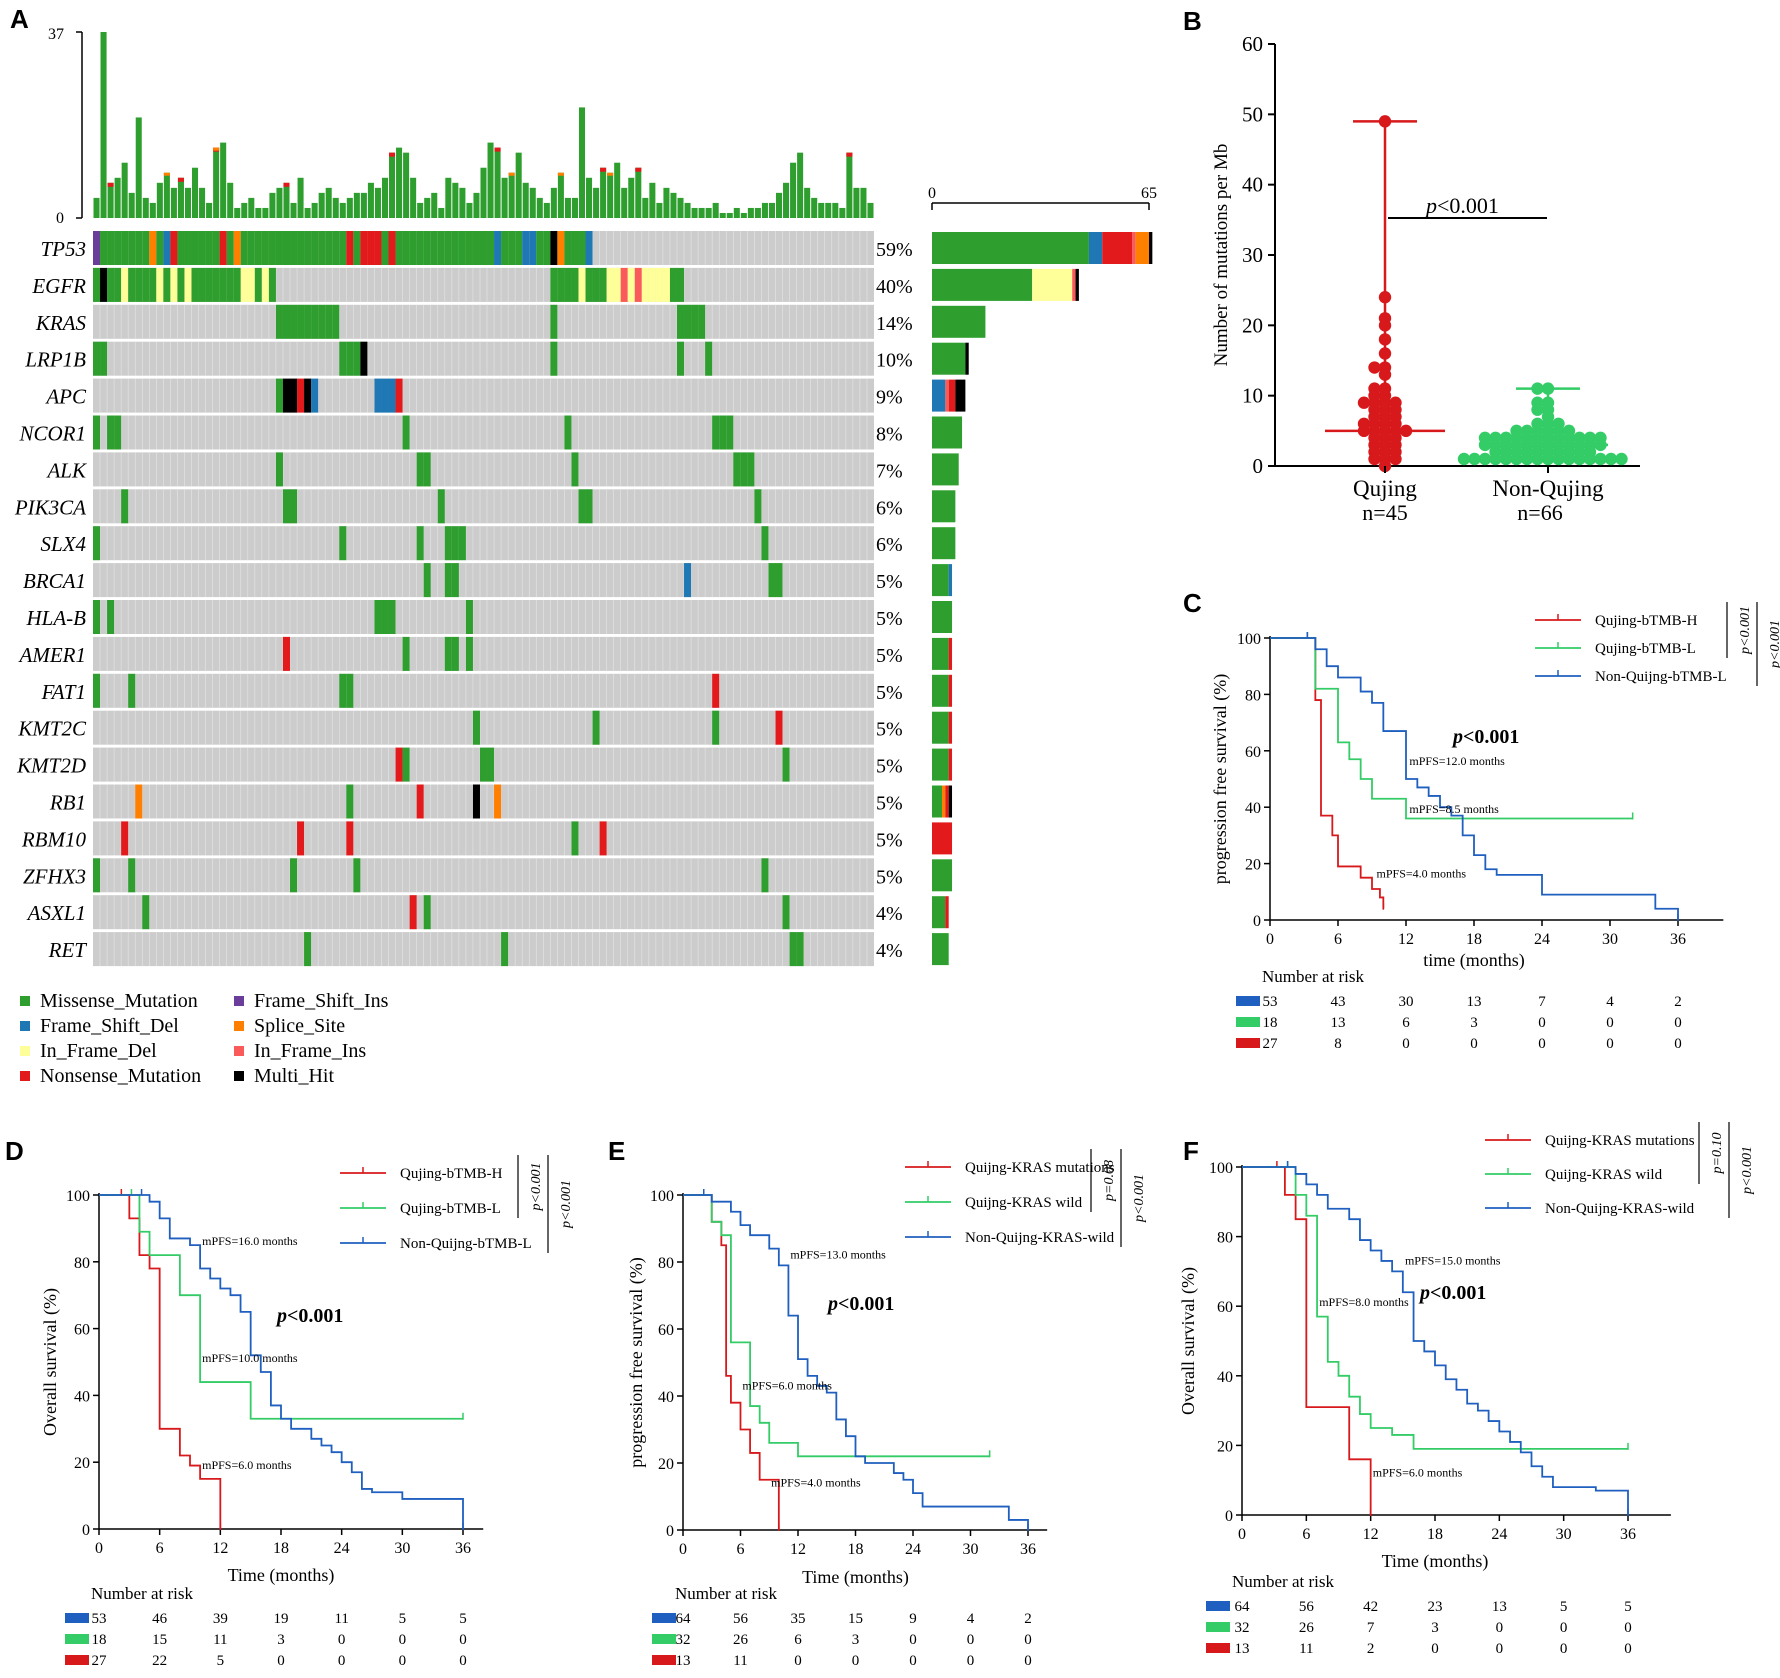  What do you see at coordinates (1499, 1607) in the screenshot?
I see `risk-count: 13` at bounding box center [1499, 1607].